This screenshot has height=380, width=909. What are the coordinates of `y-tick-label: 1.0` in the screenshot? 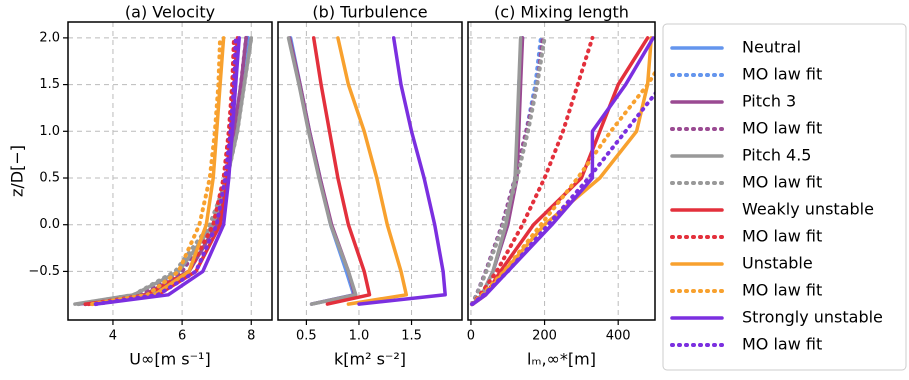 It's located at (49, 131).